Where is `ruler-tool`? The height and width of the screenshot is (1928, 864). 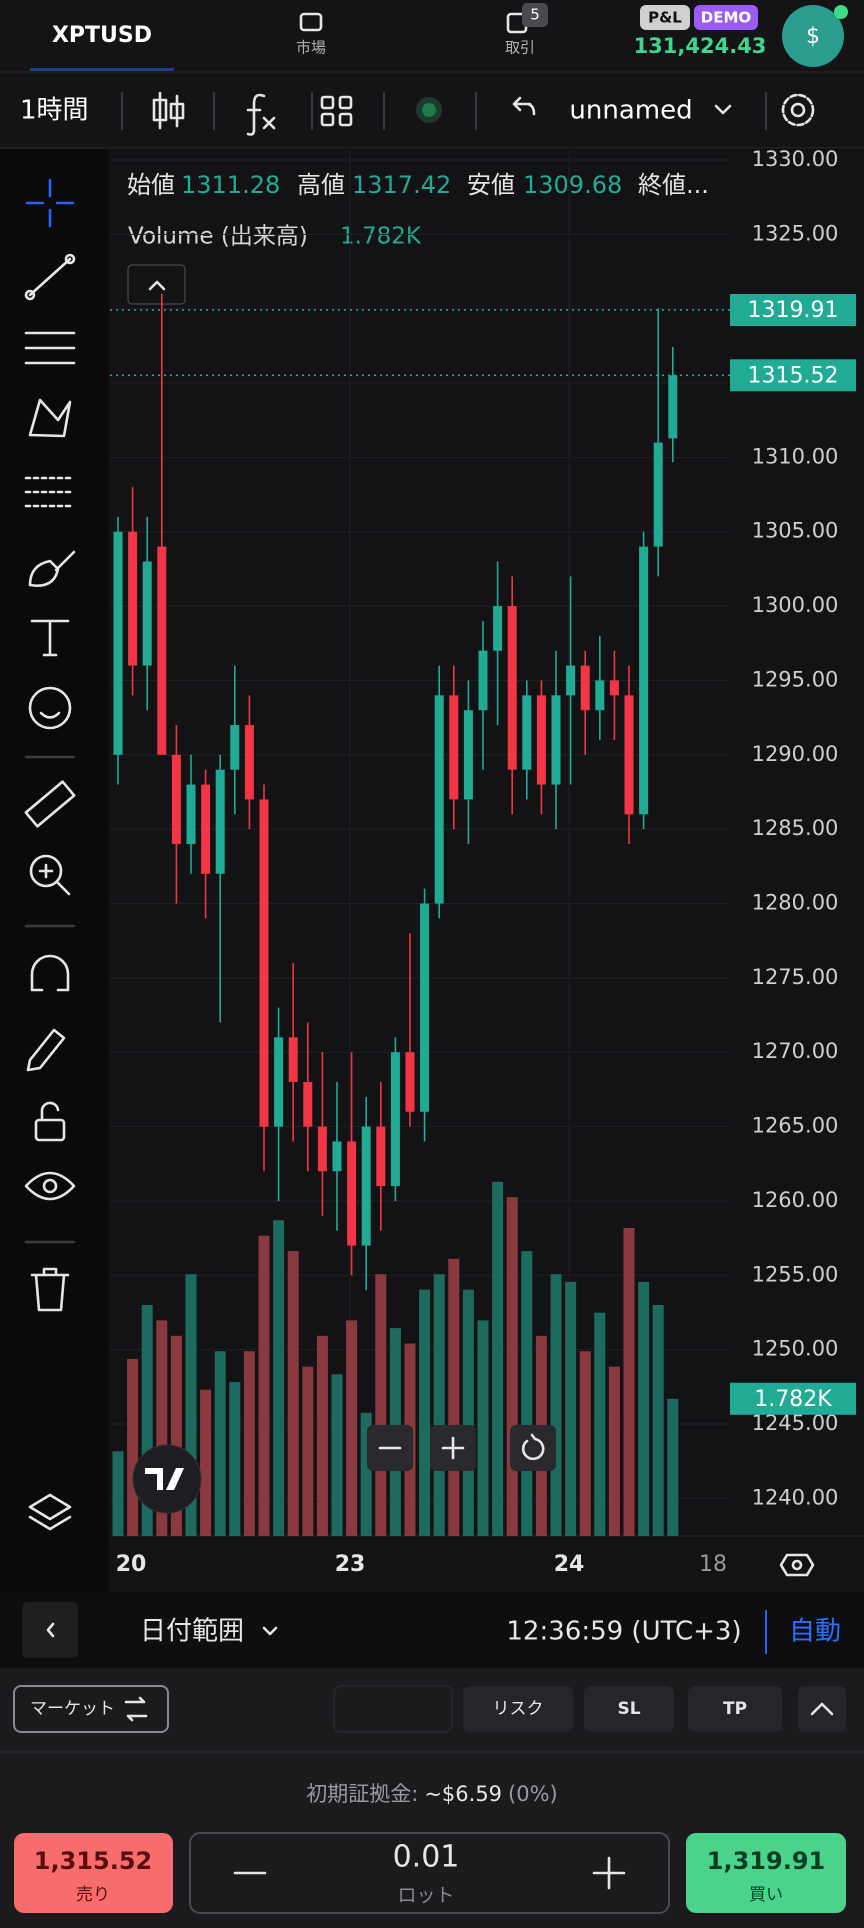
ruler-tool is located at coordinates (50, 804).